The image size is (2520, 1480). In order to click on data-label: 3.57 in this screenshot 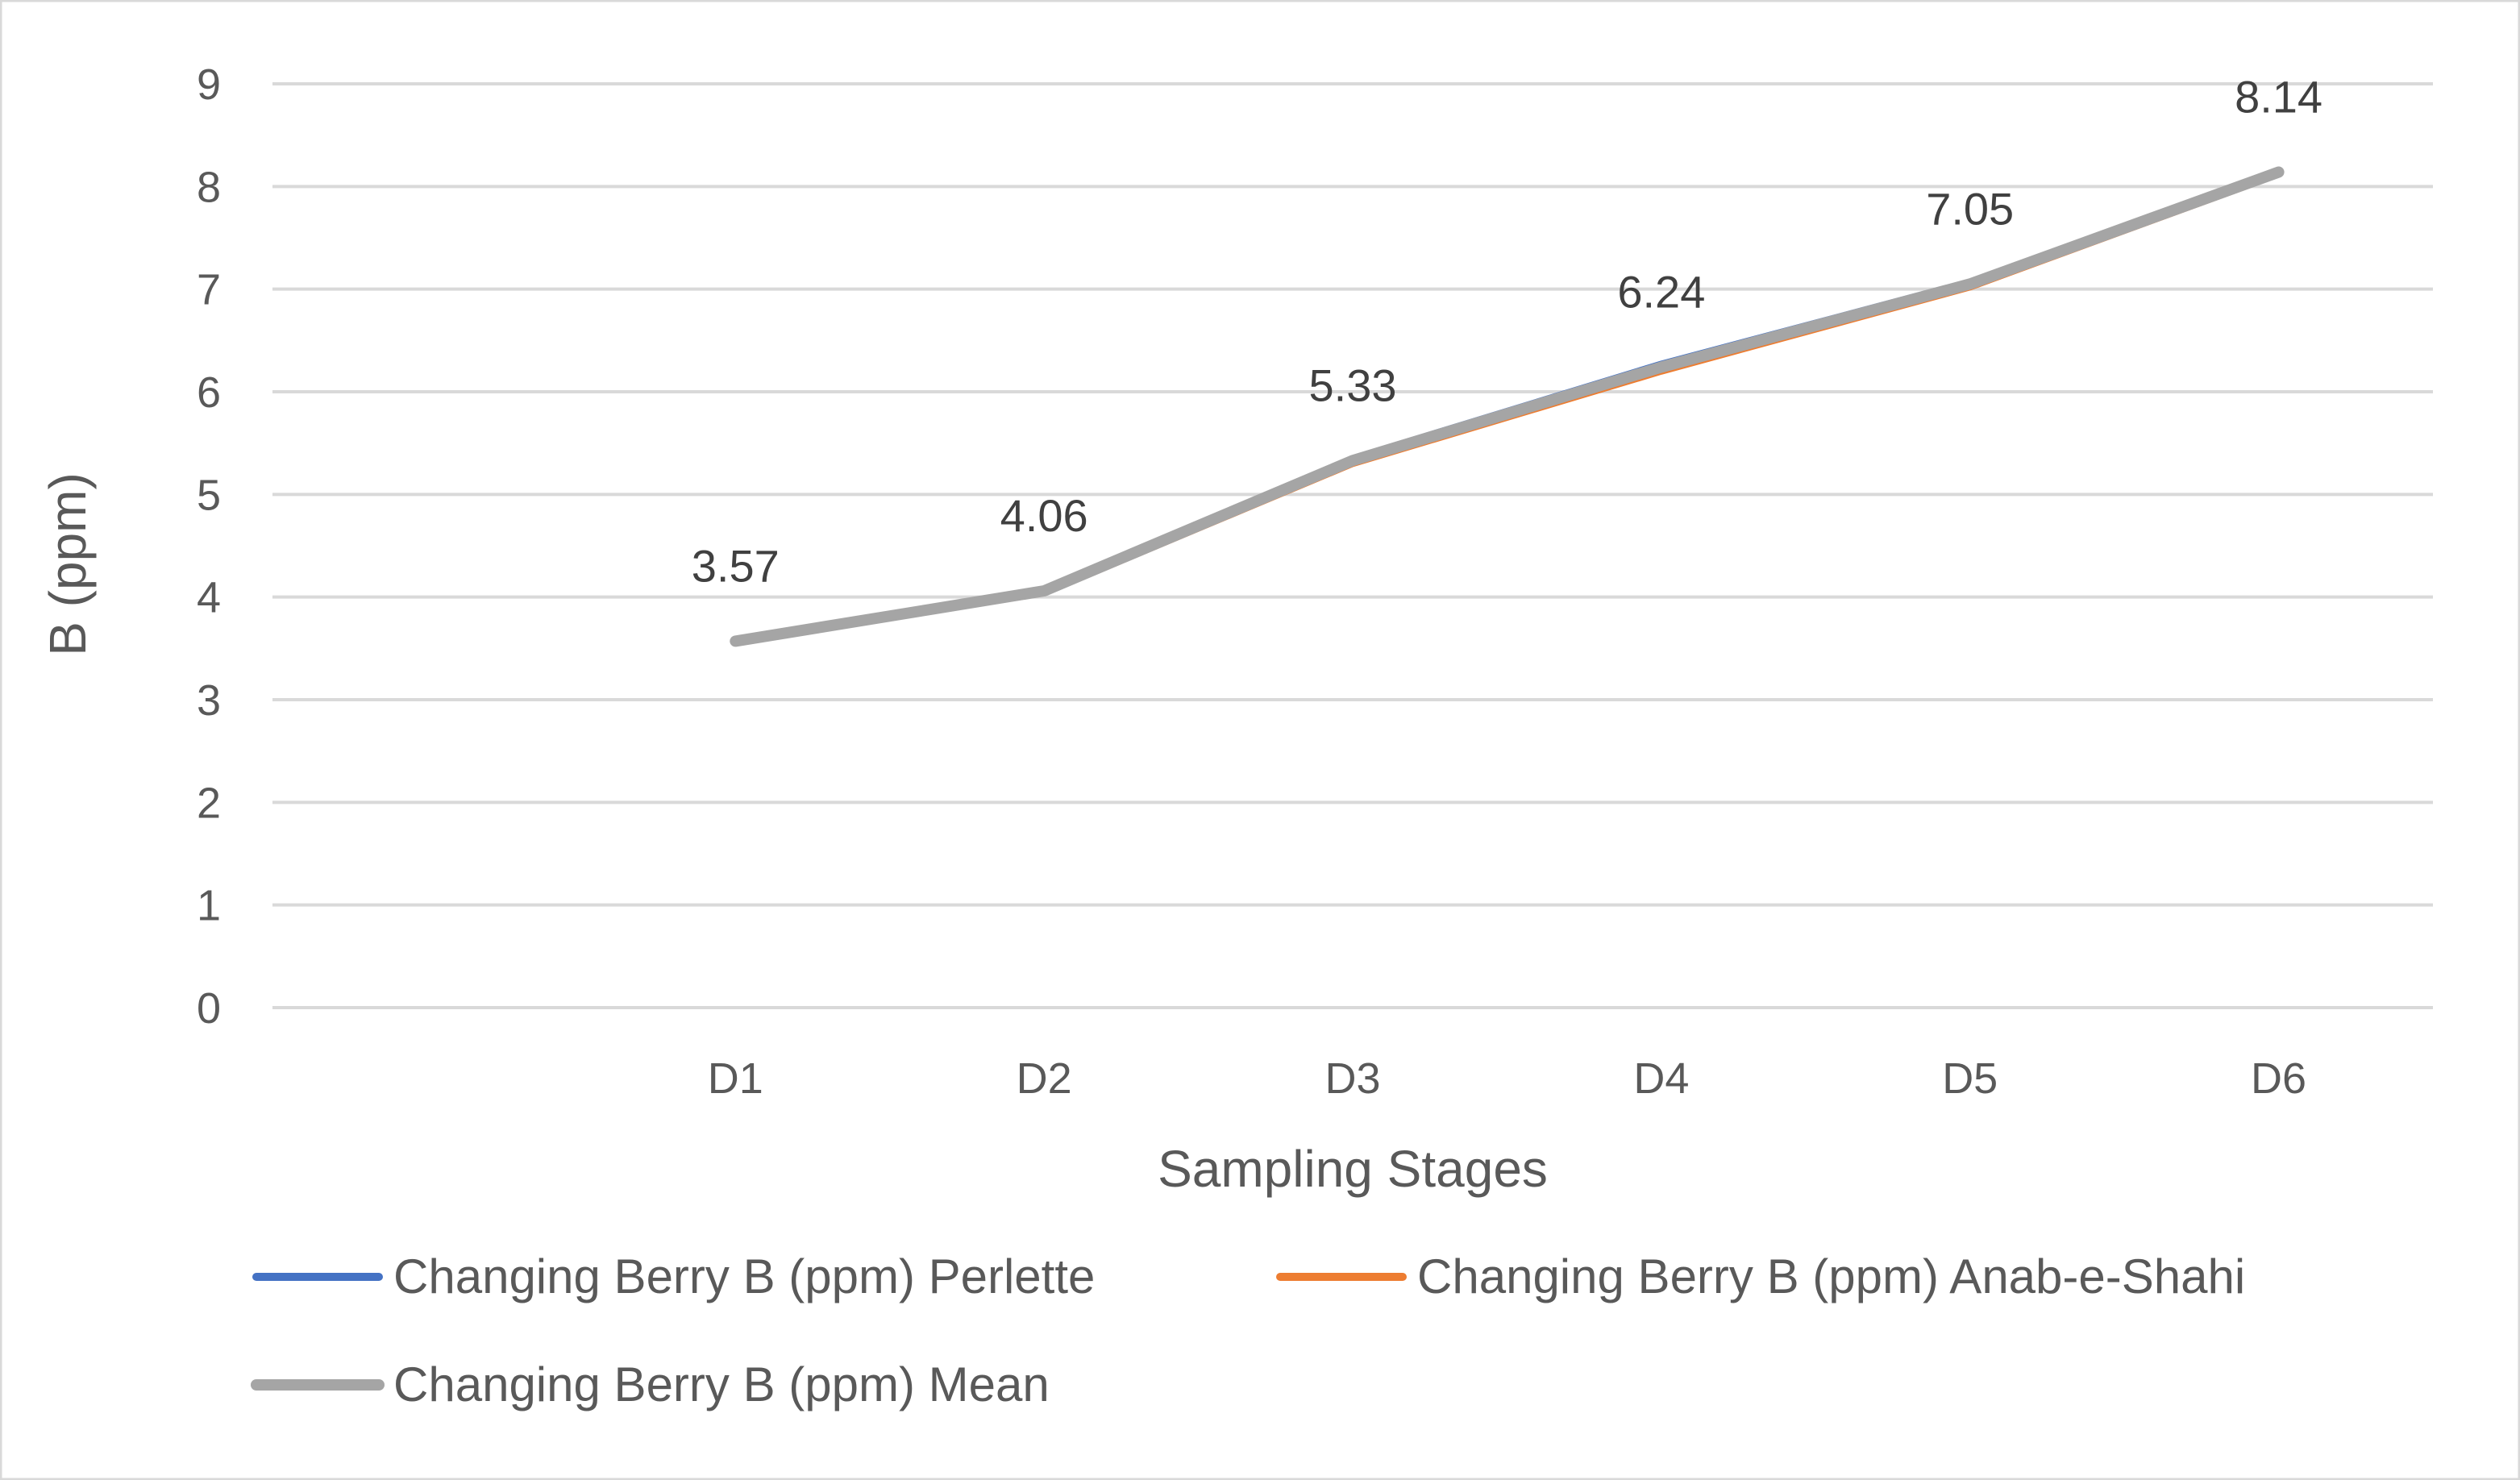, I will do `click(736, 565)`.